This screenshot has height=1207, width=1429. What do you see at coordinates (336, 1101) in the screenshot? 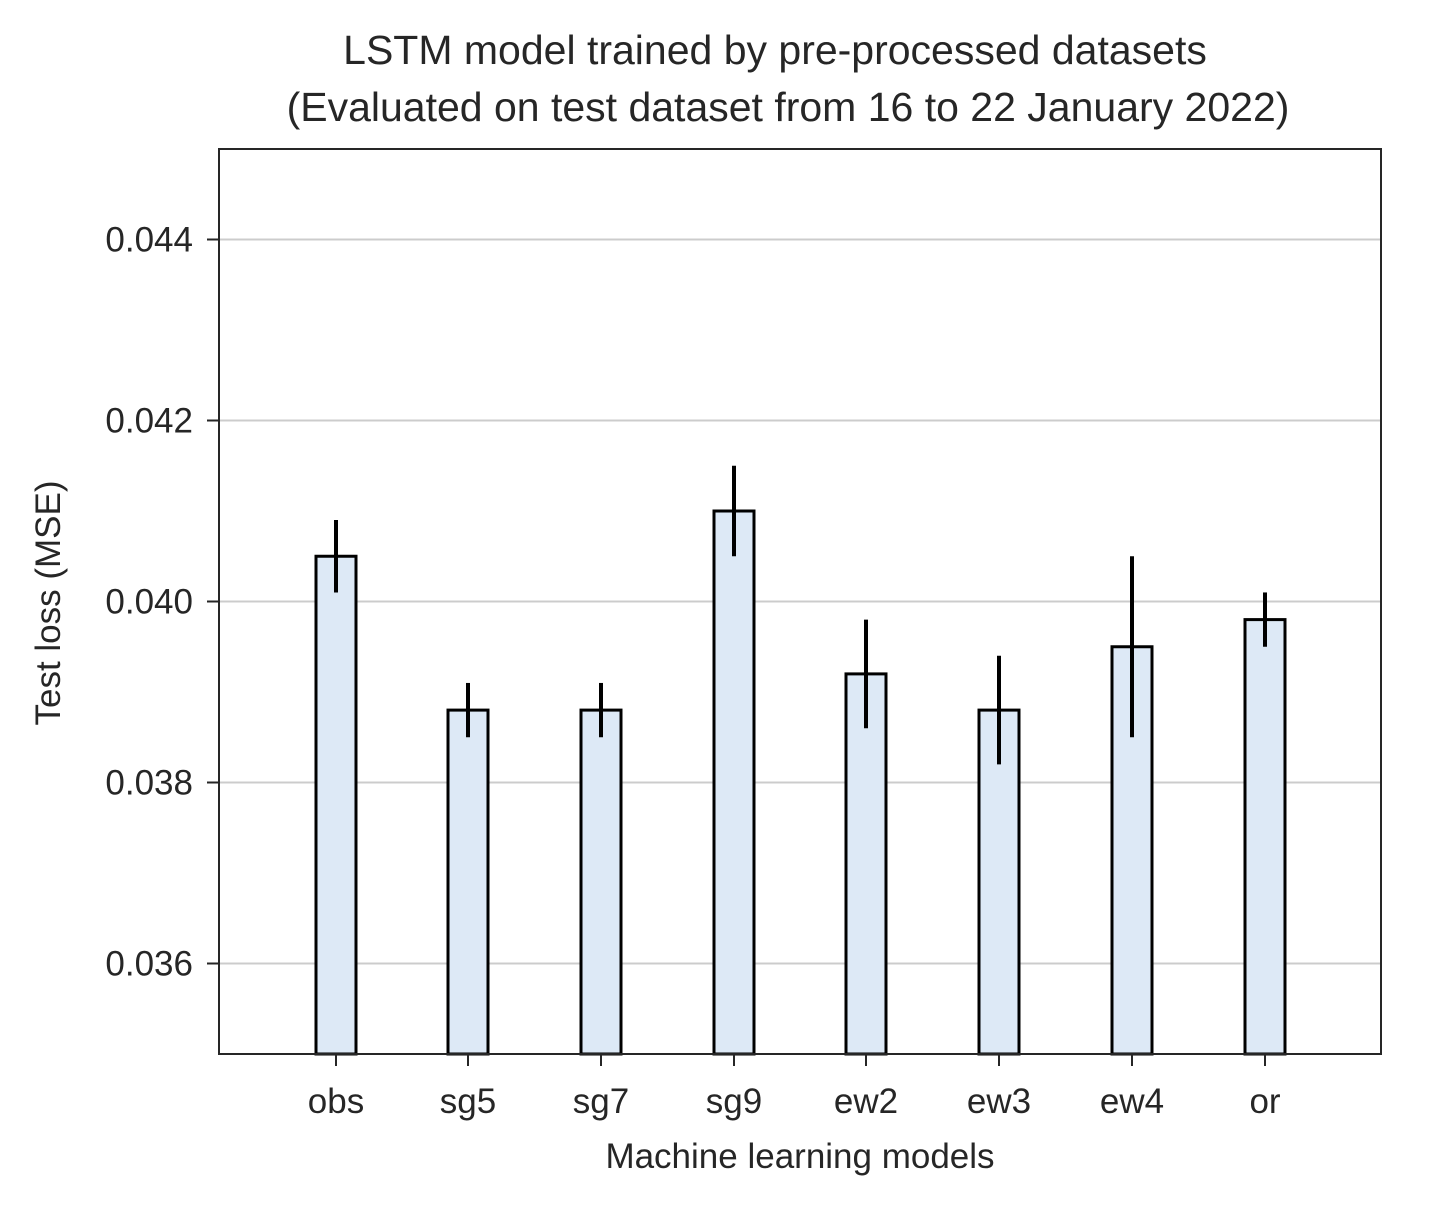
I see `x-tick-label-obs: obs` at bounding box center [336, 1101].